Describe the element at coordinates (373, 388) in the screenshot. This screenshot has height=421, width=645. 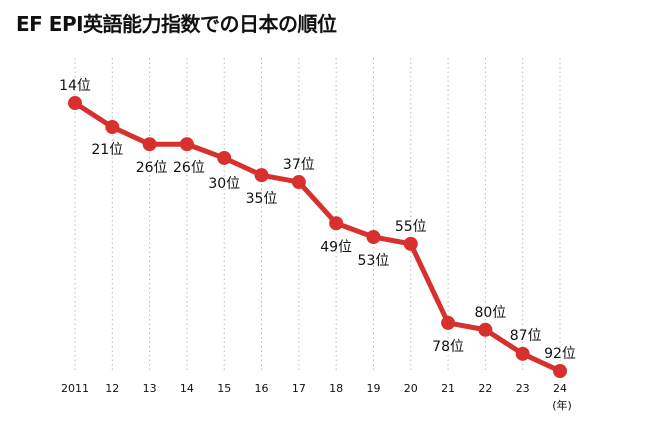
I see `x-tick-label: 19` at that location.